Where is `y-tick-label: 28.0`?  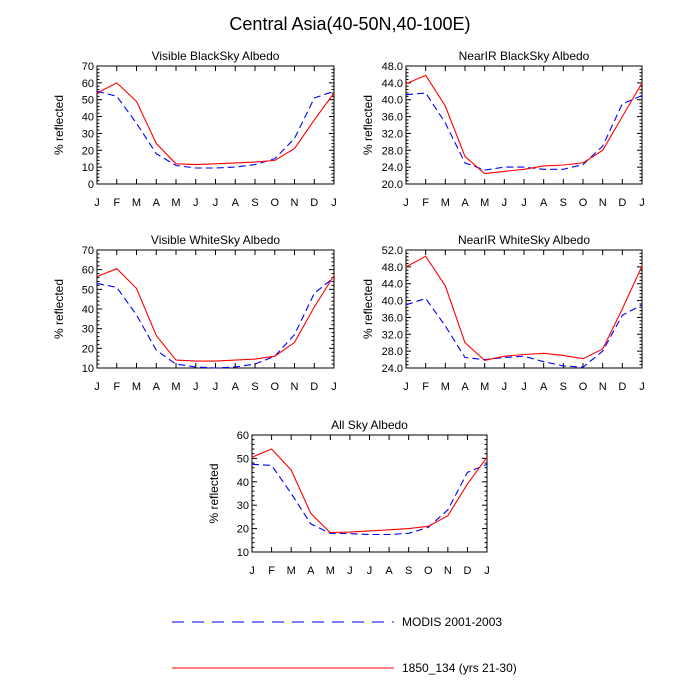
y-tick-label: 28.0 is located at coordinates (392, 352).